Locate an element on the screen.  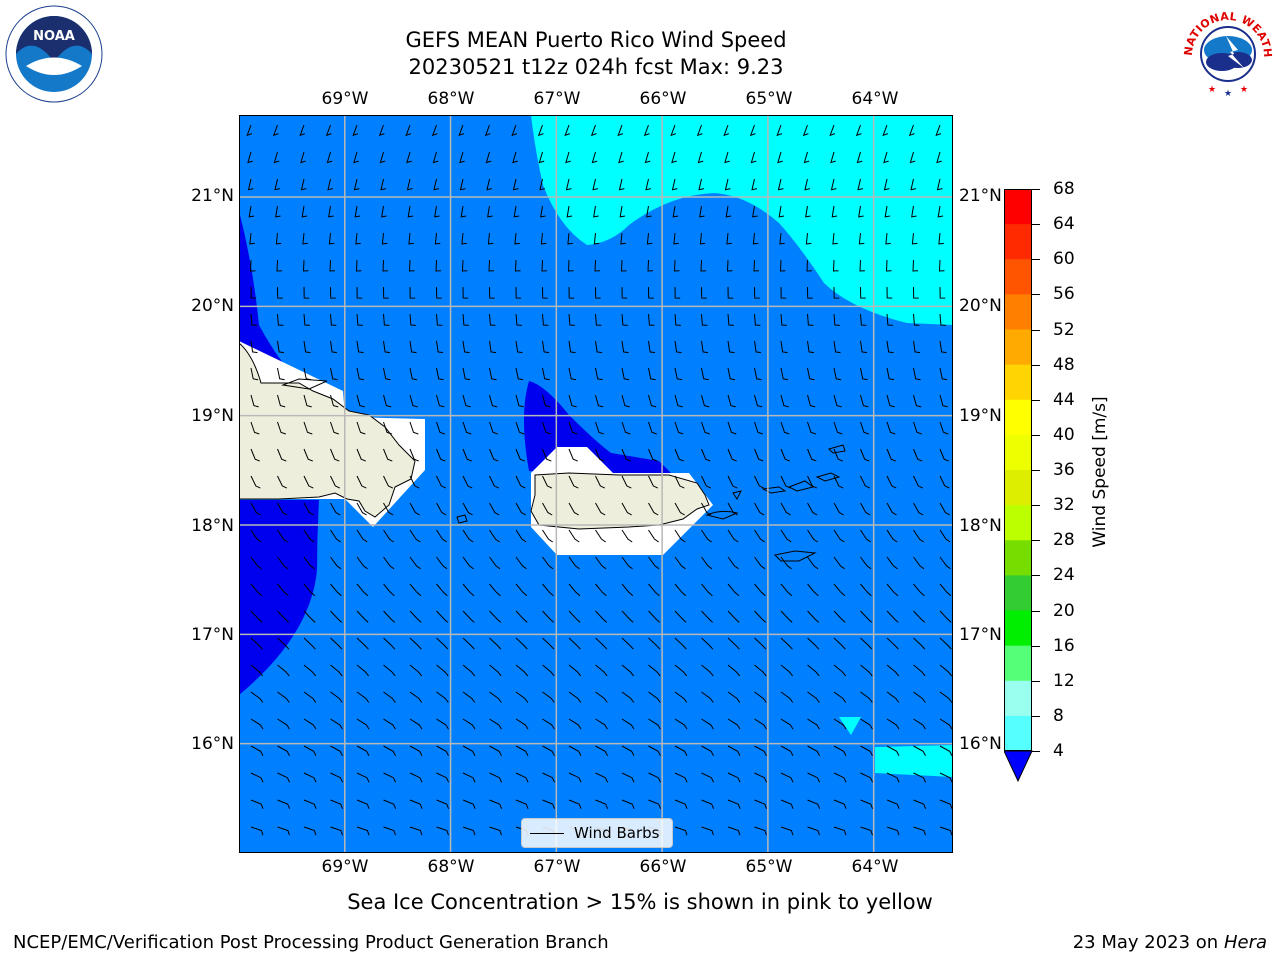
colorbar-tick-label: 44 is located at coordinates (1064, 399).